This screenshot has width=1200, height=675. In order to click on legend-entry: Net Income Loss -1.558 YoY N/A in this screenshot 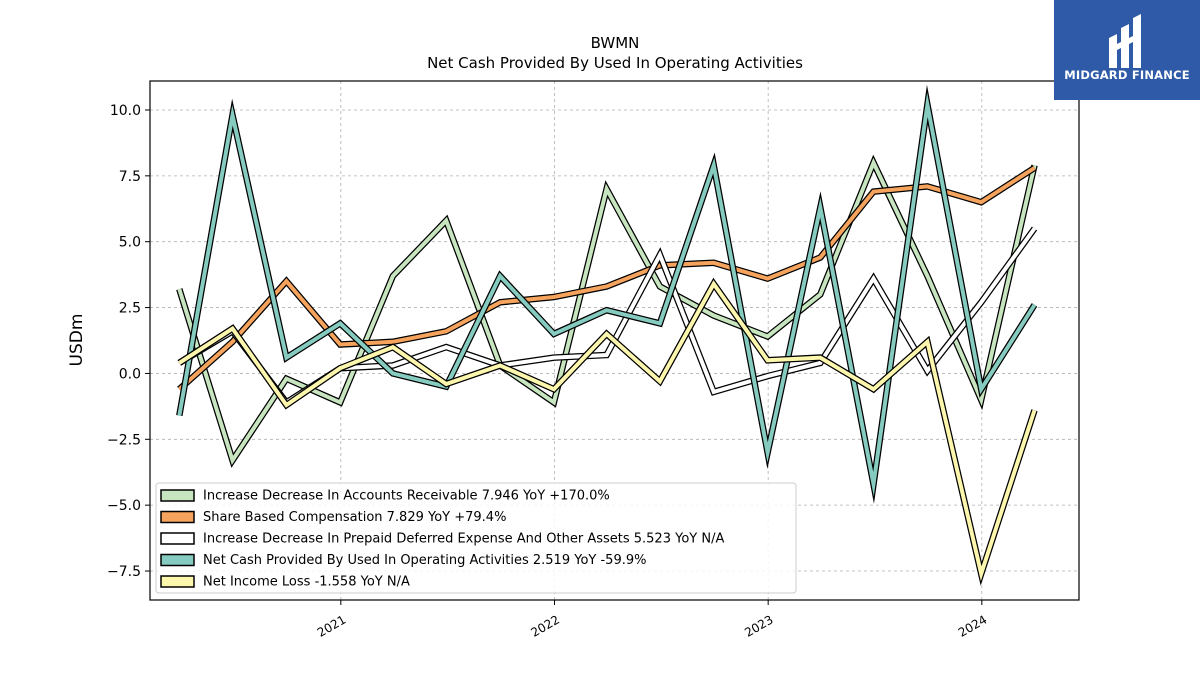, I will do `click(306, 582)`.